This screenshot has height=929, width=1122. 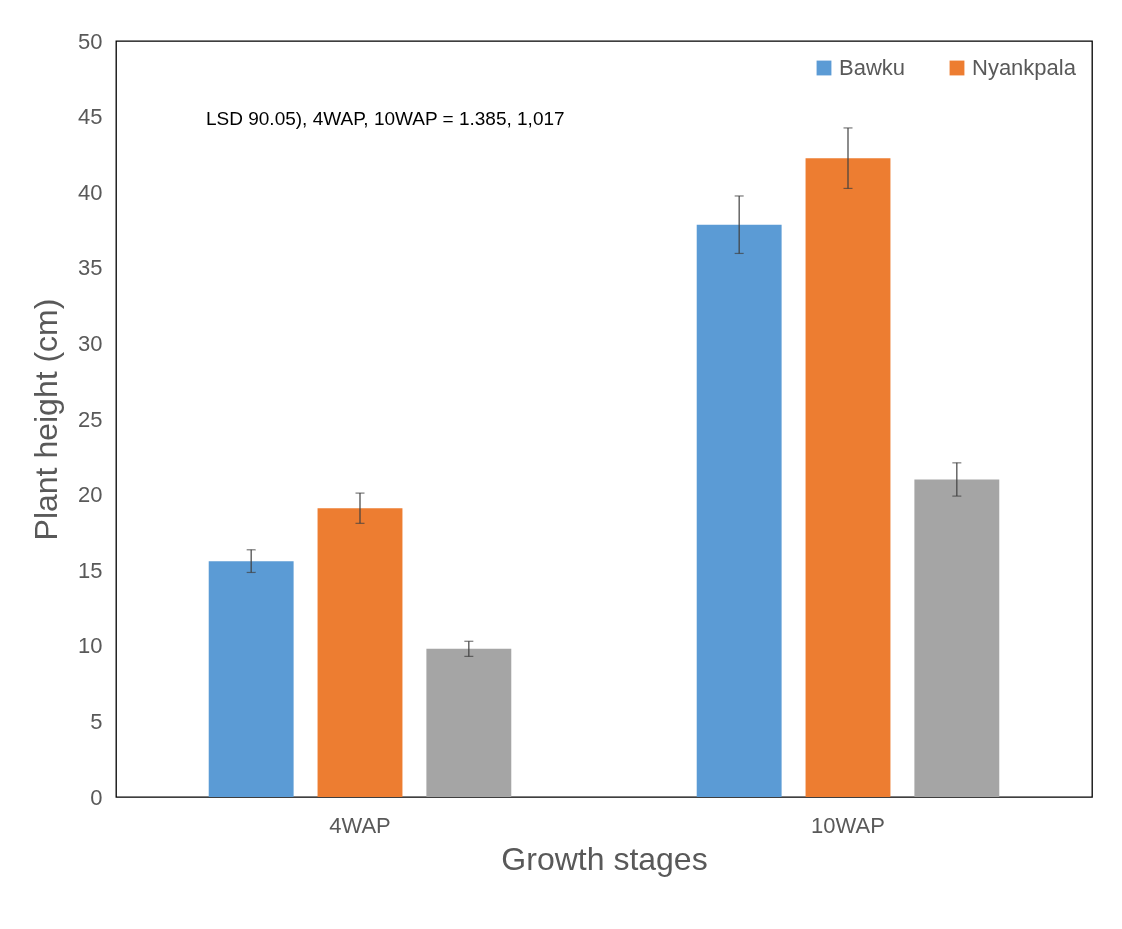 What do you see at coordinates (90, 646) in the screenshot?
I see `y-tick-label: 10` at bounding box center [90, 646].